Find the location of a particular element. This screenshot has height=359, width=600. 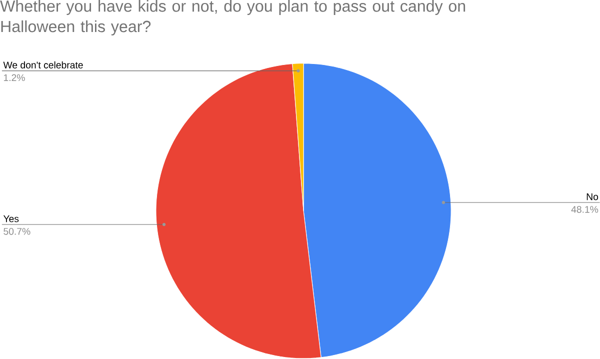

chart-title: Whether you have kids or not, do you plan to pass out candy on Halloween this year? is located at coordinates (233, 18).